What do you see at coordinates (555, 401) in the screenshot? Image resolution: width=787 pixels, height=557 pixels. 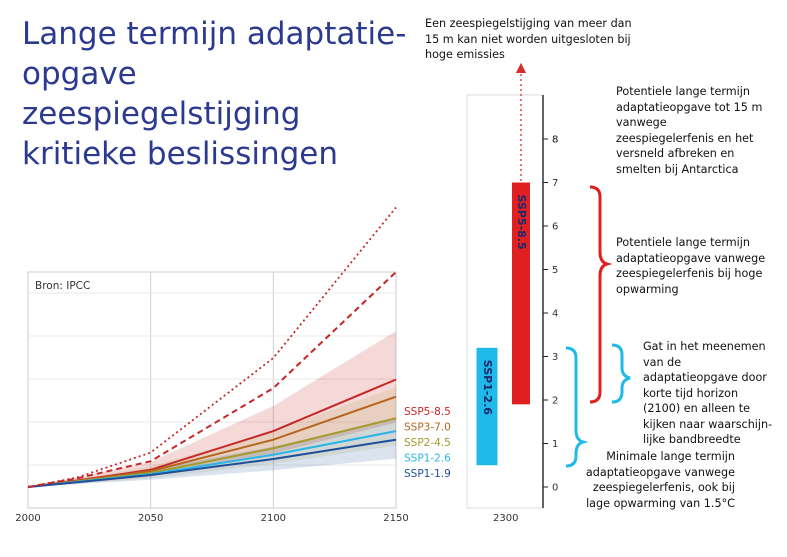 I see `y-tick-label: 2` at bounding box center [555, 401].